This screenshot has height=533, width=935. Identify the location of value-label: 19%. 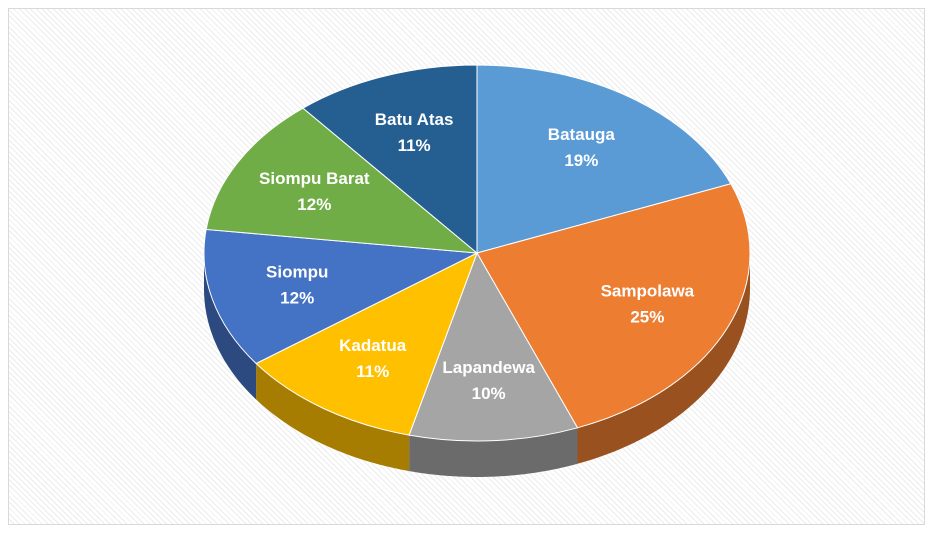
(581, 160).